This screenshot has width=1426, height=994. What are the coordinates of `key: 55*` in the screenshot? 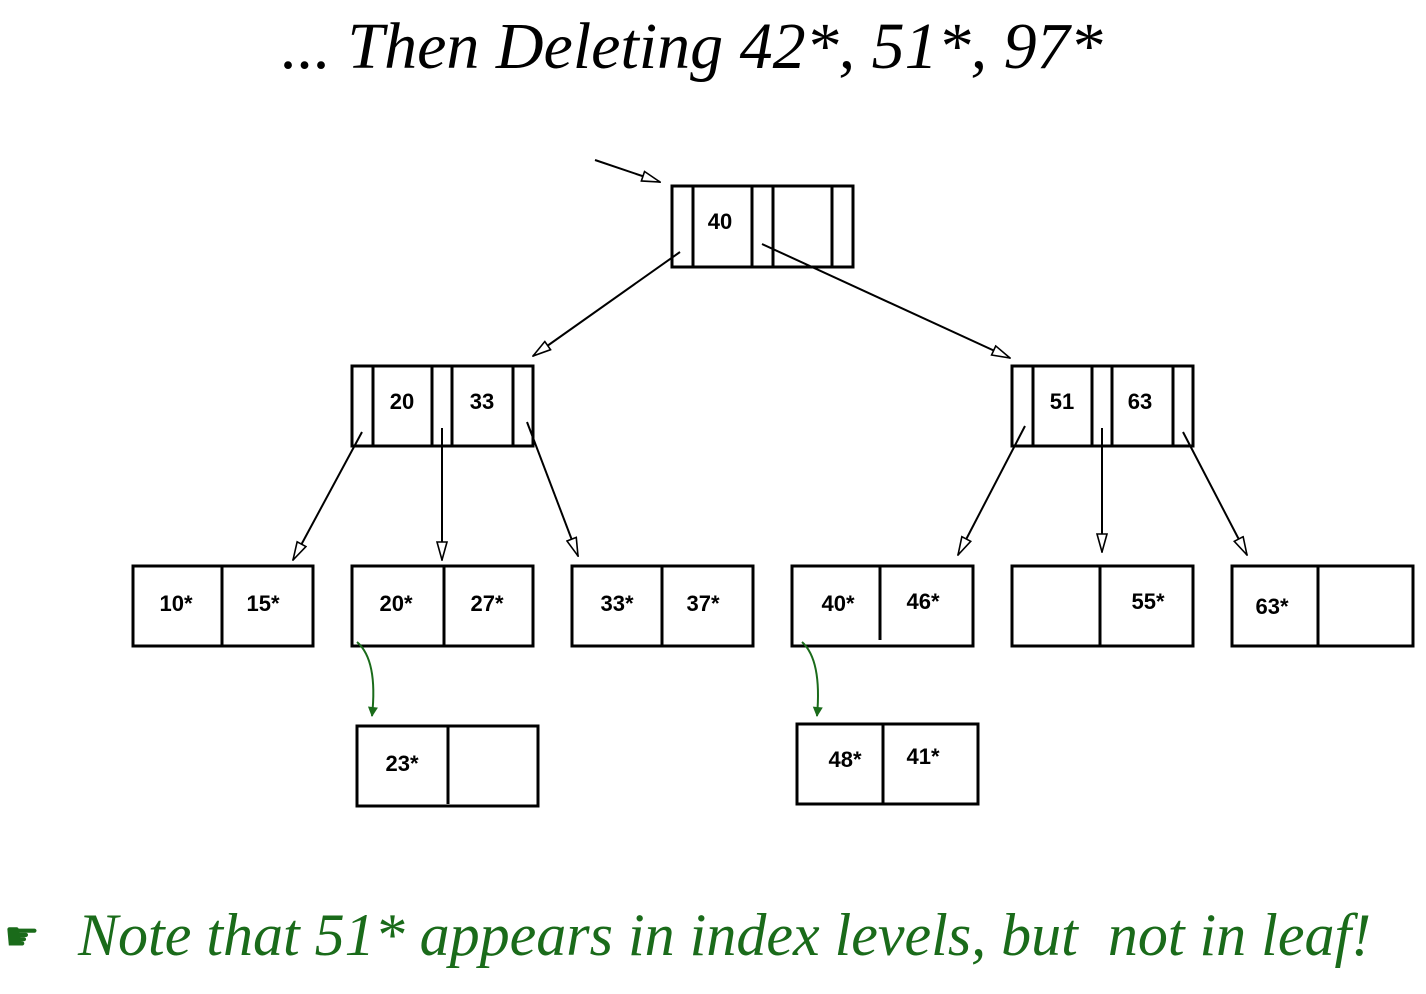 It's located at (1147, 601).